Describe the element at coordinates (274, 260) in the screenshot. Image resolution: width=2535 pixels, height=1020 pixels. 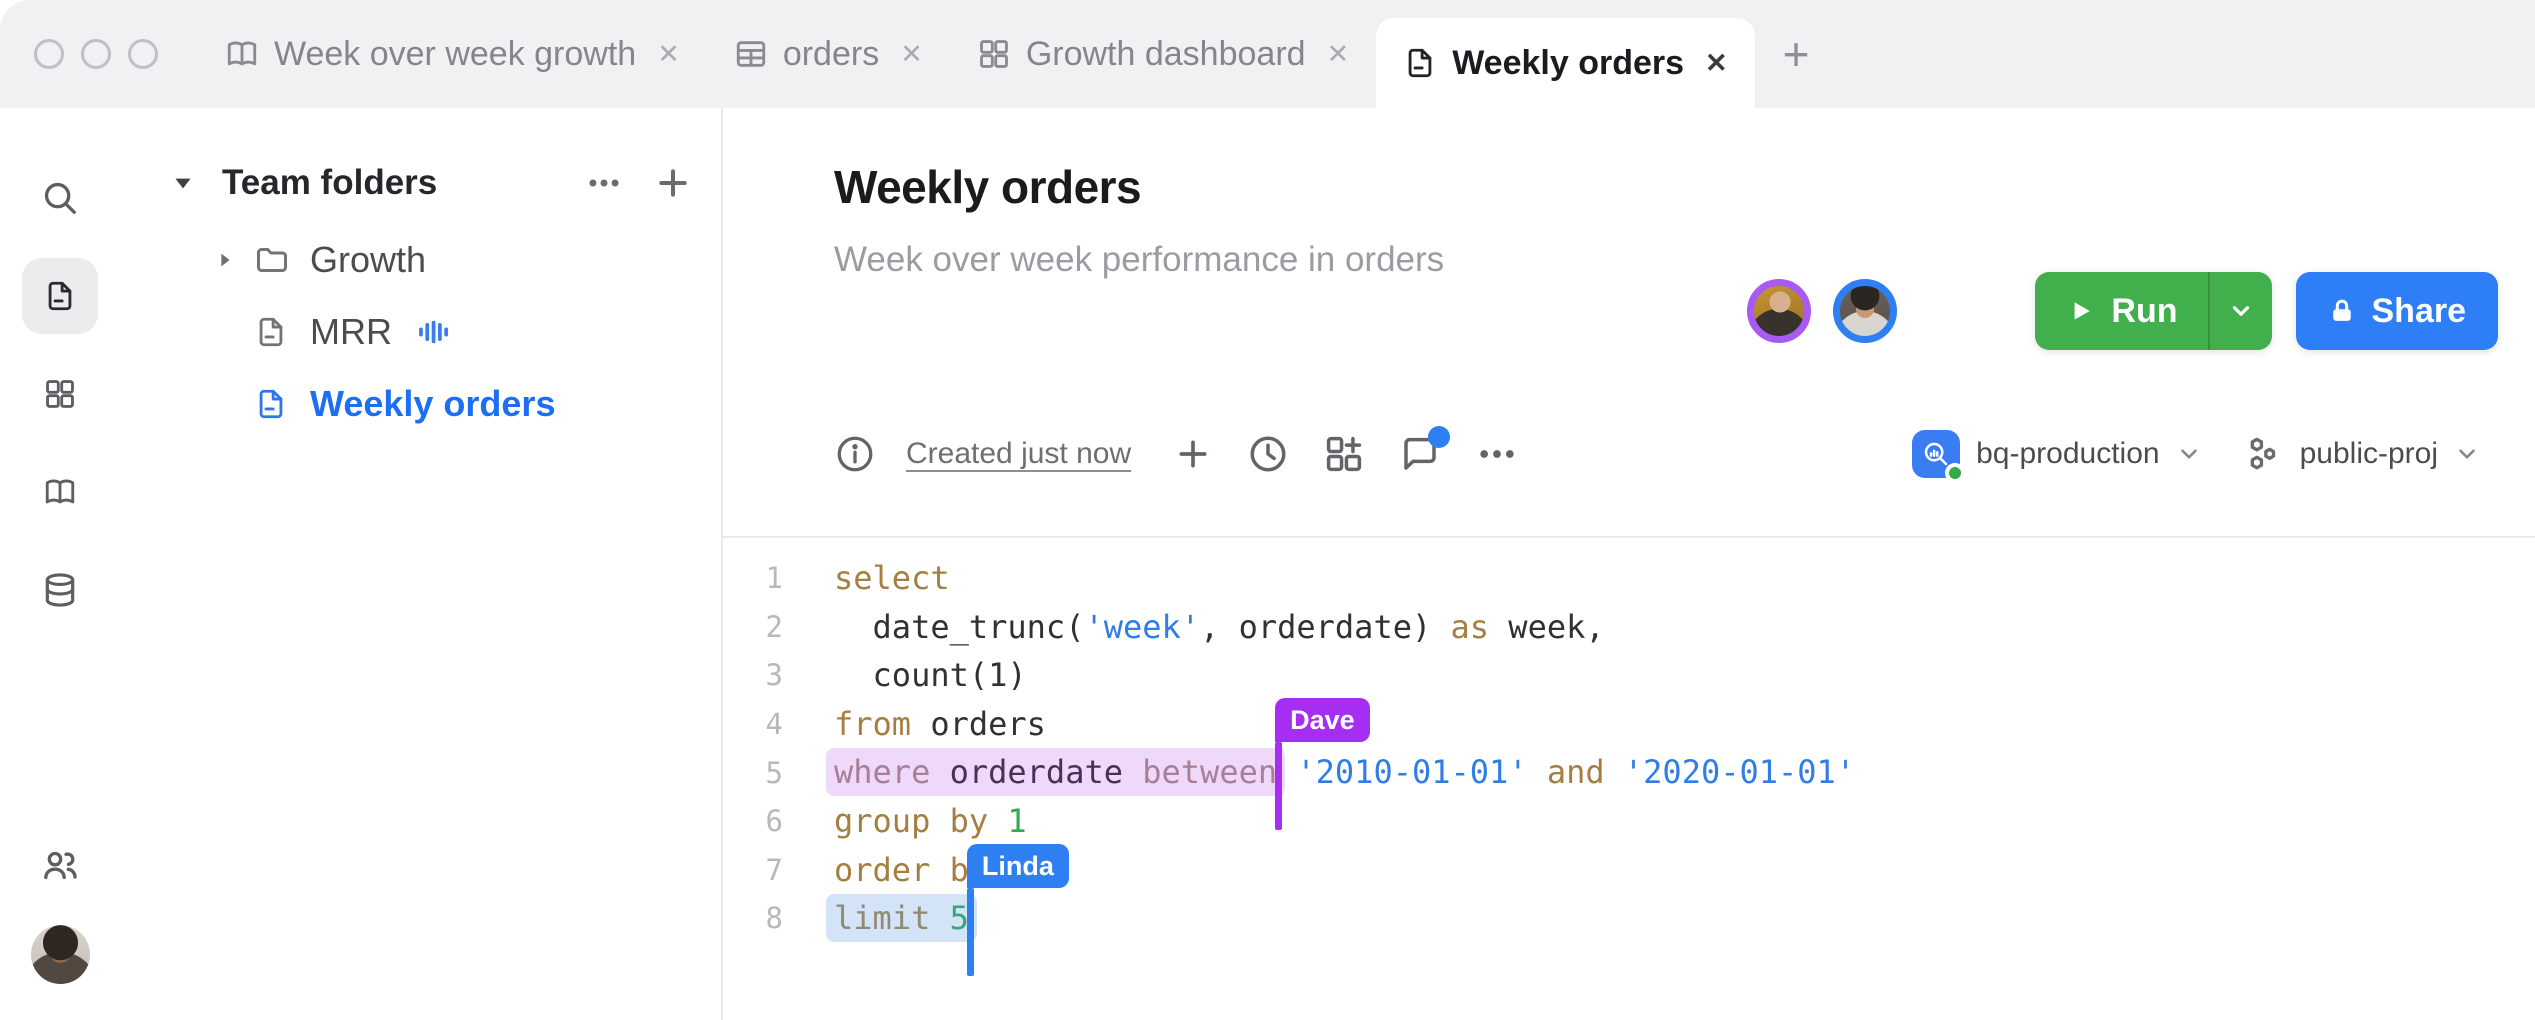
I see `folder-icon` at that location.